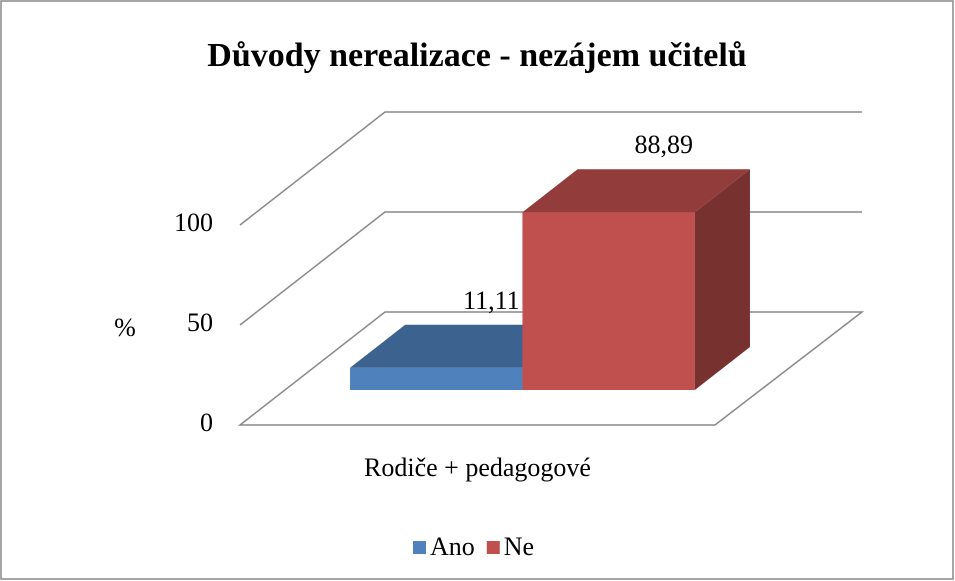  What do you see at coordinates (193, 222) in the screenshot?
I see `y-tick-label: 100` at bounding box center [193, 222].